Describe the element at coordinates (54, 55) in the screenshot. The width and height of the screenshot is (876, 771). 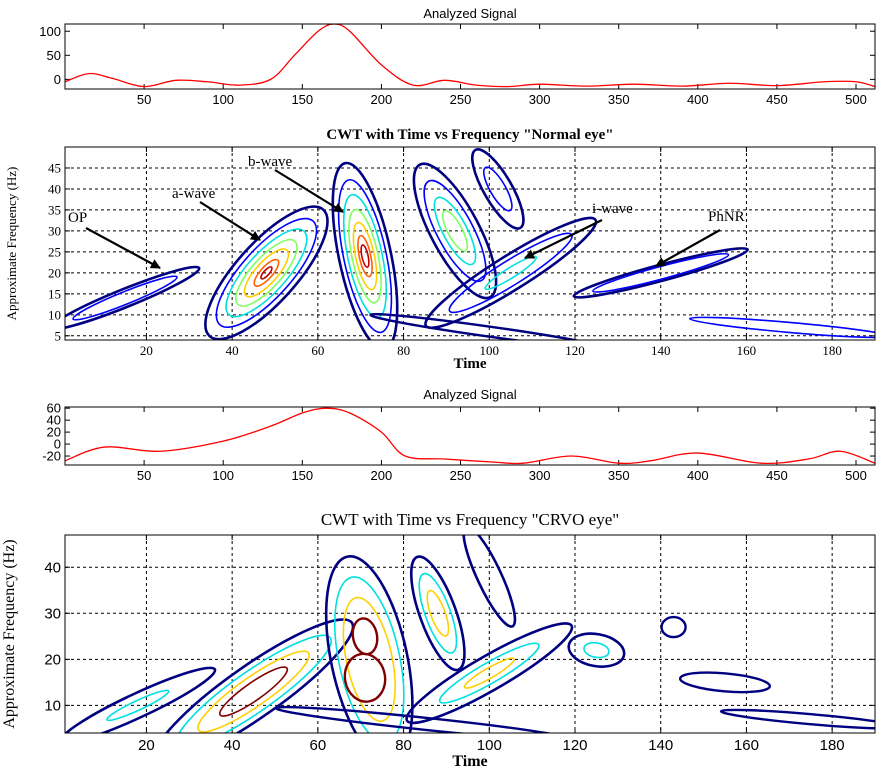
I see `y-tick-label: 50` at that location.